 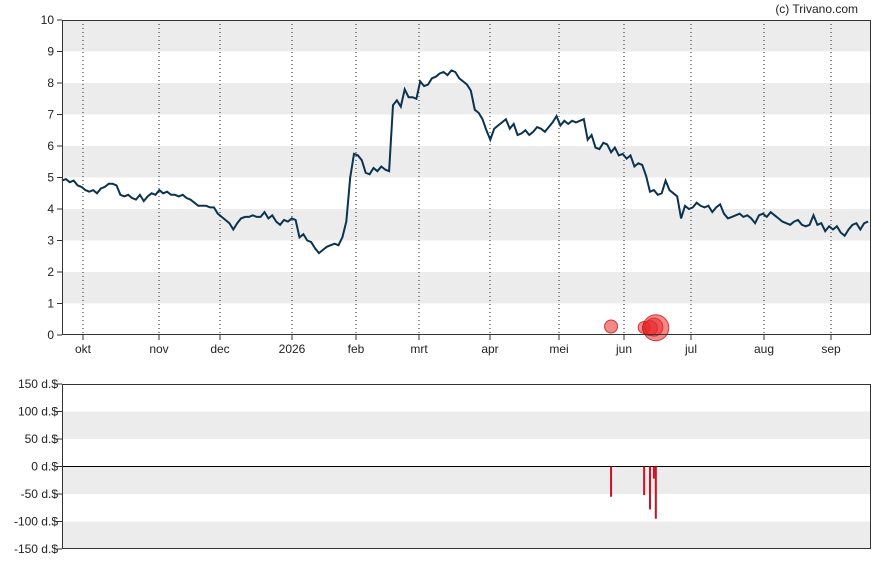 I want to click on price-y-axis: 0 1 2 3 4 5 6 7 8 9 10, so click(x=51, y=177).